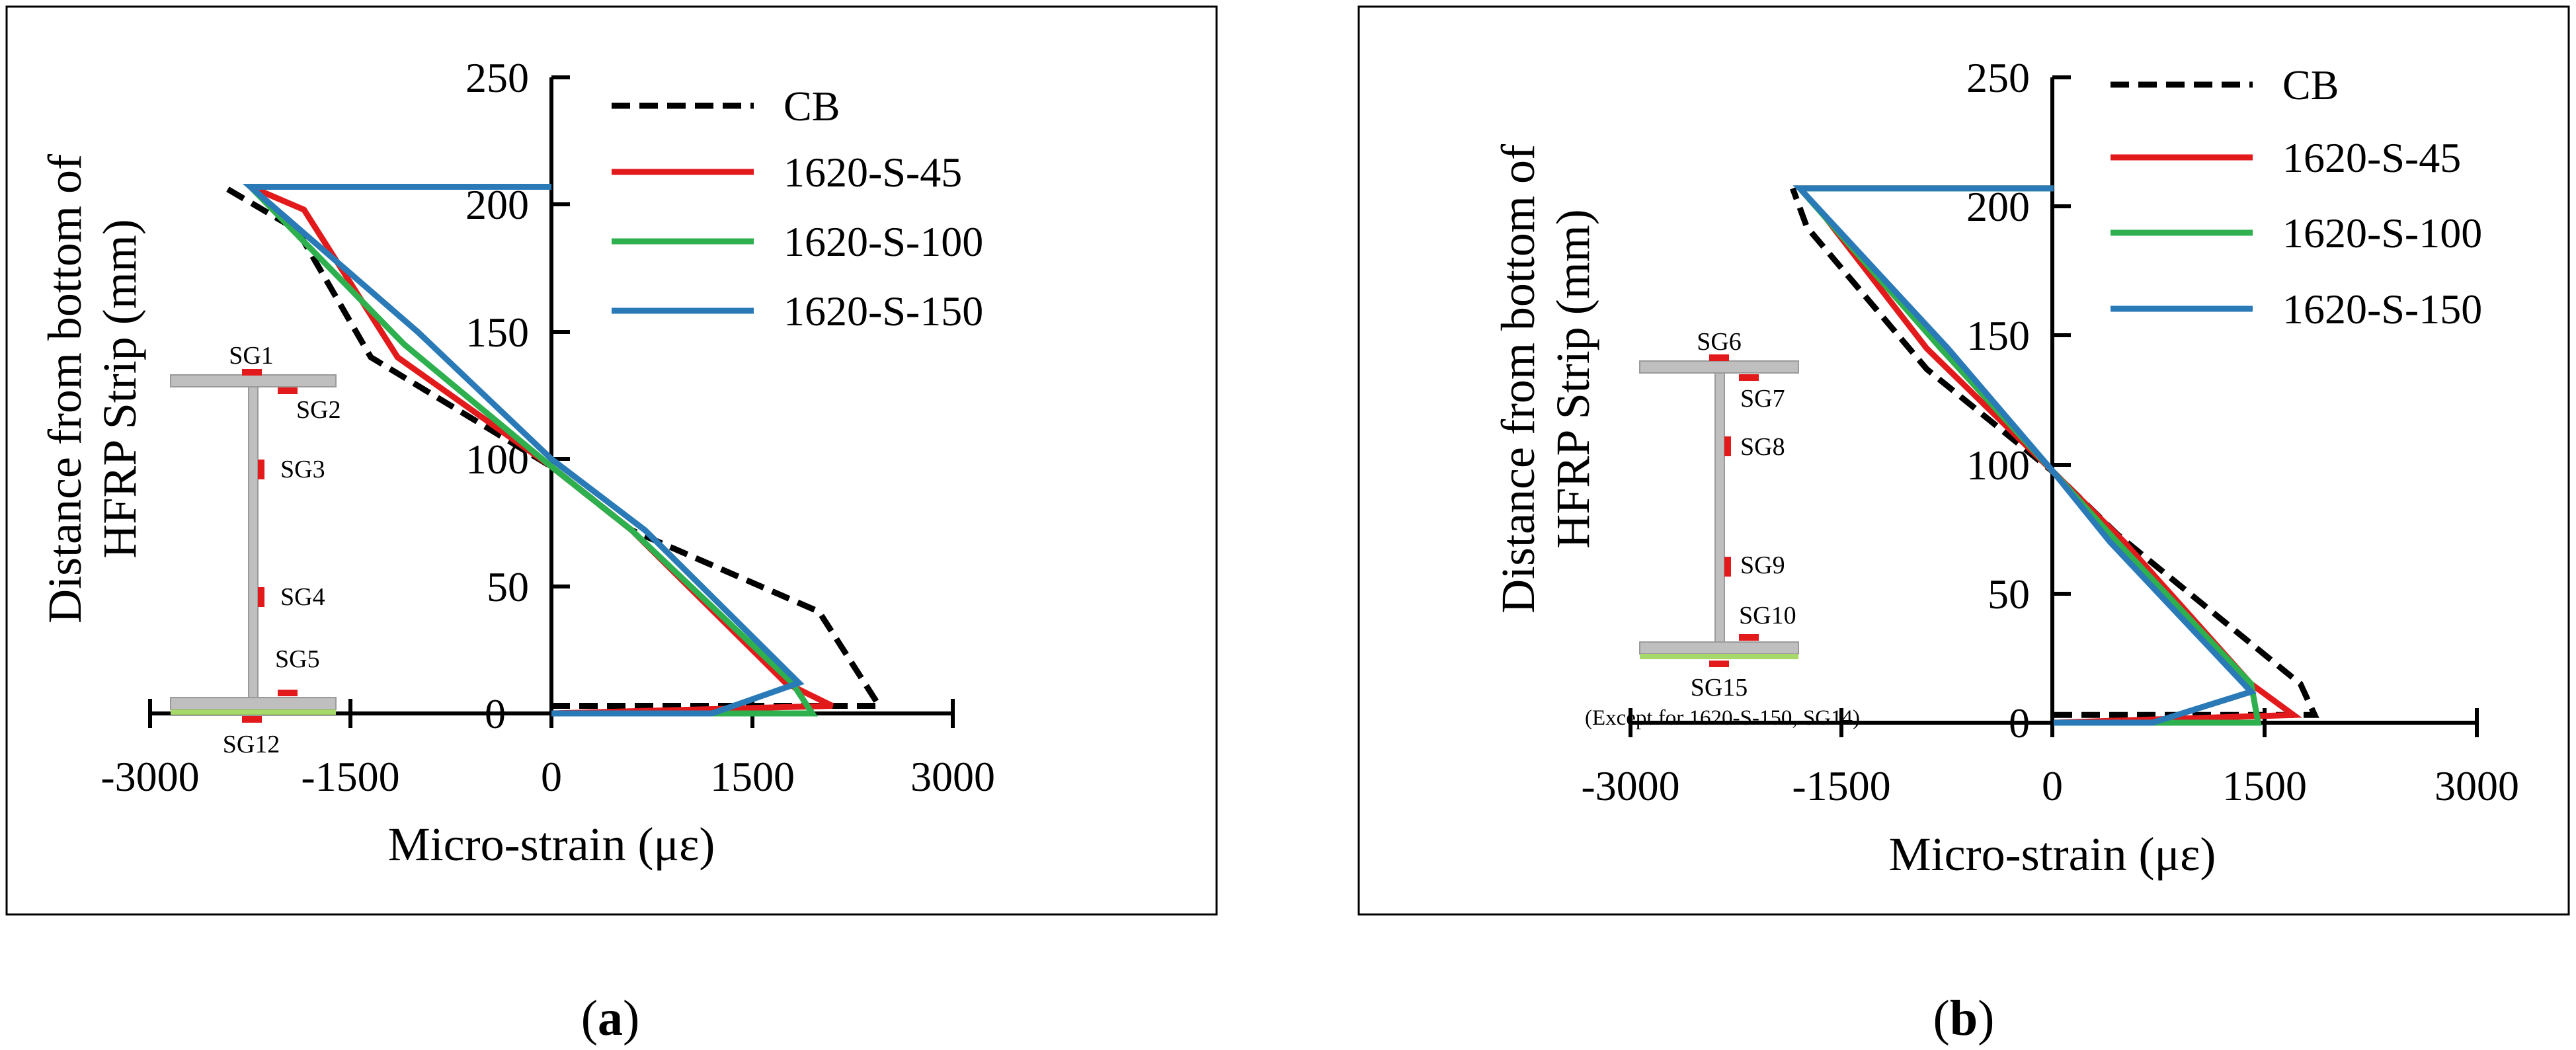 The image size is (2576, 1050). Describe the element at coordinates (1728, 446) in the screenshot. I see `panel-b-gauge-sg8` at that location.